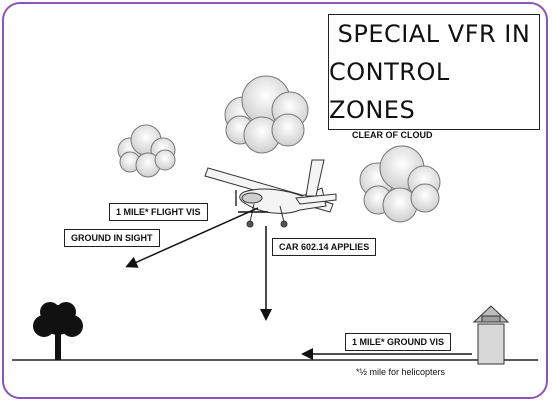 The width and height of the screenshot is (552, 403). I want to click on observation-post, so click(491, 335).